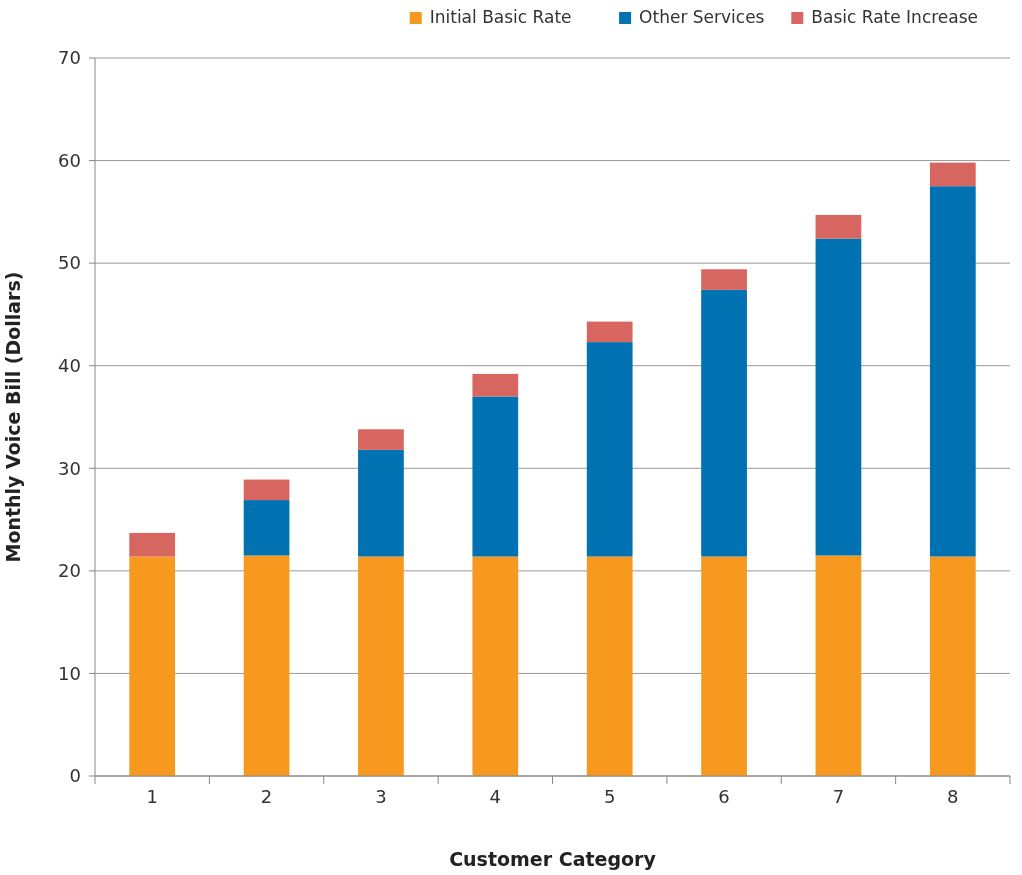 The image size is (1022, 875). I want to click on y-tick-label: 10, so click(69, 673).